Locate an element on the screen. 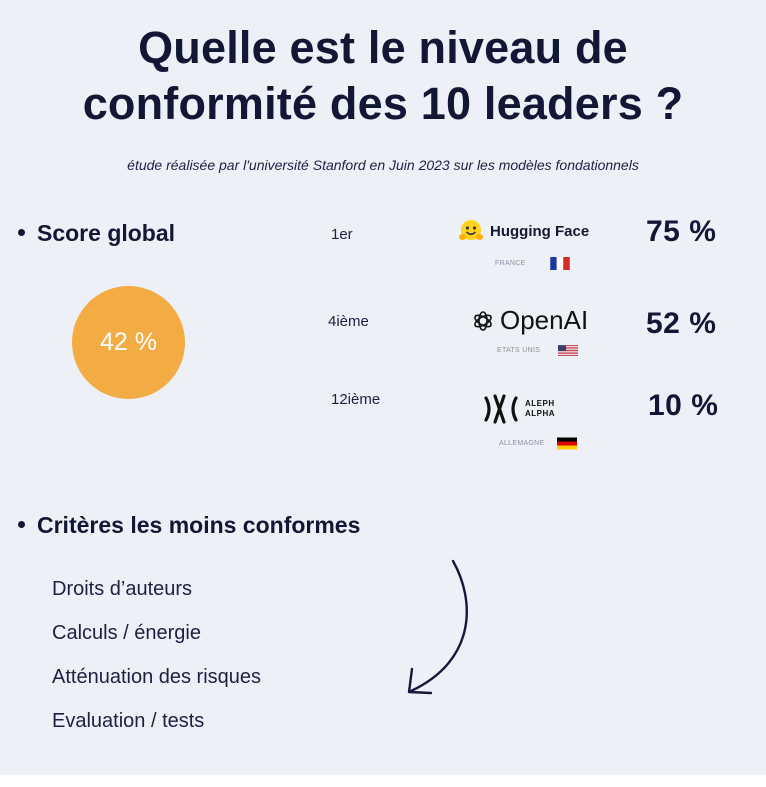 Image resolution: width=766 pixels, height=787 pixels. openai-logo: OpenAI is located at coordinates (530, 320).